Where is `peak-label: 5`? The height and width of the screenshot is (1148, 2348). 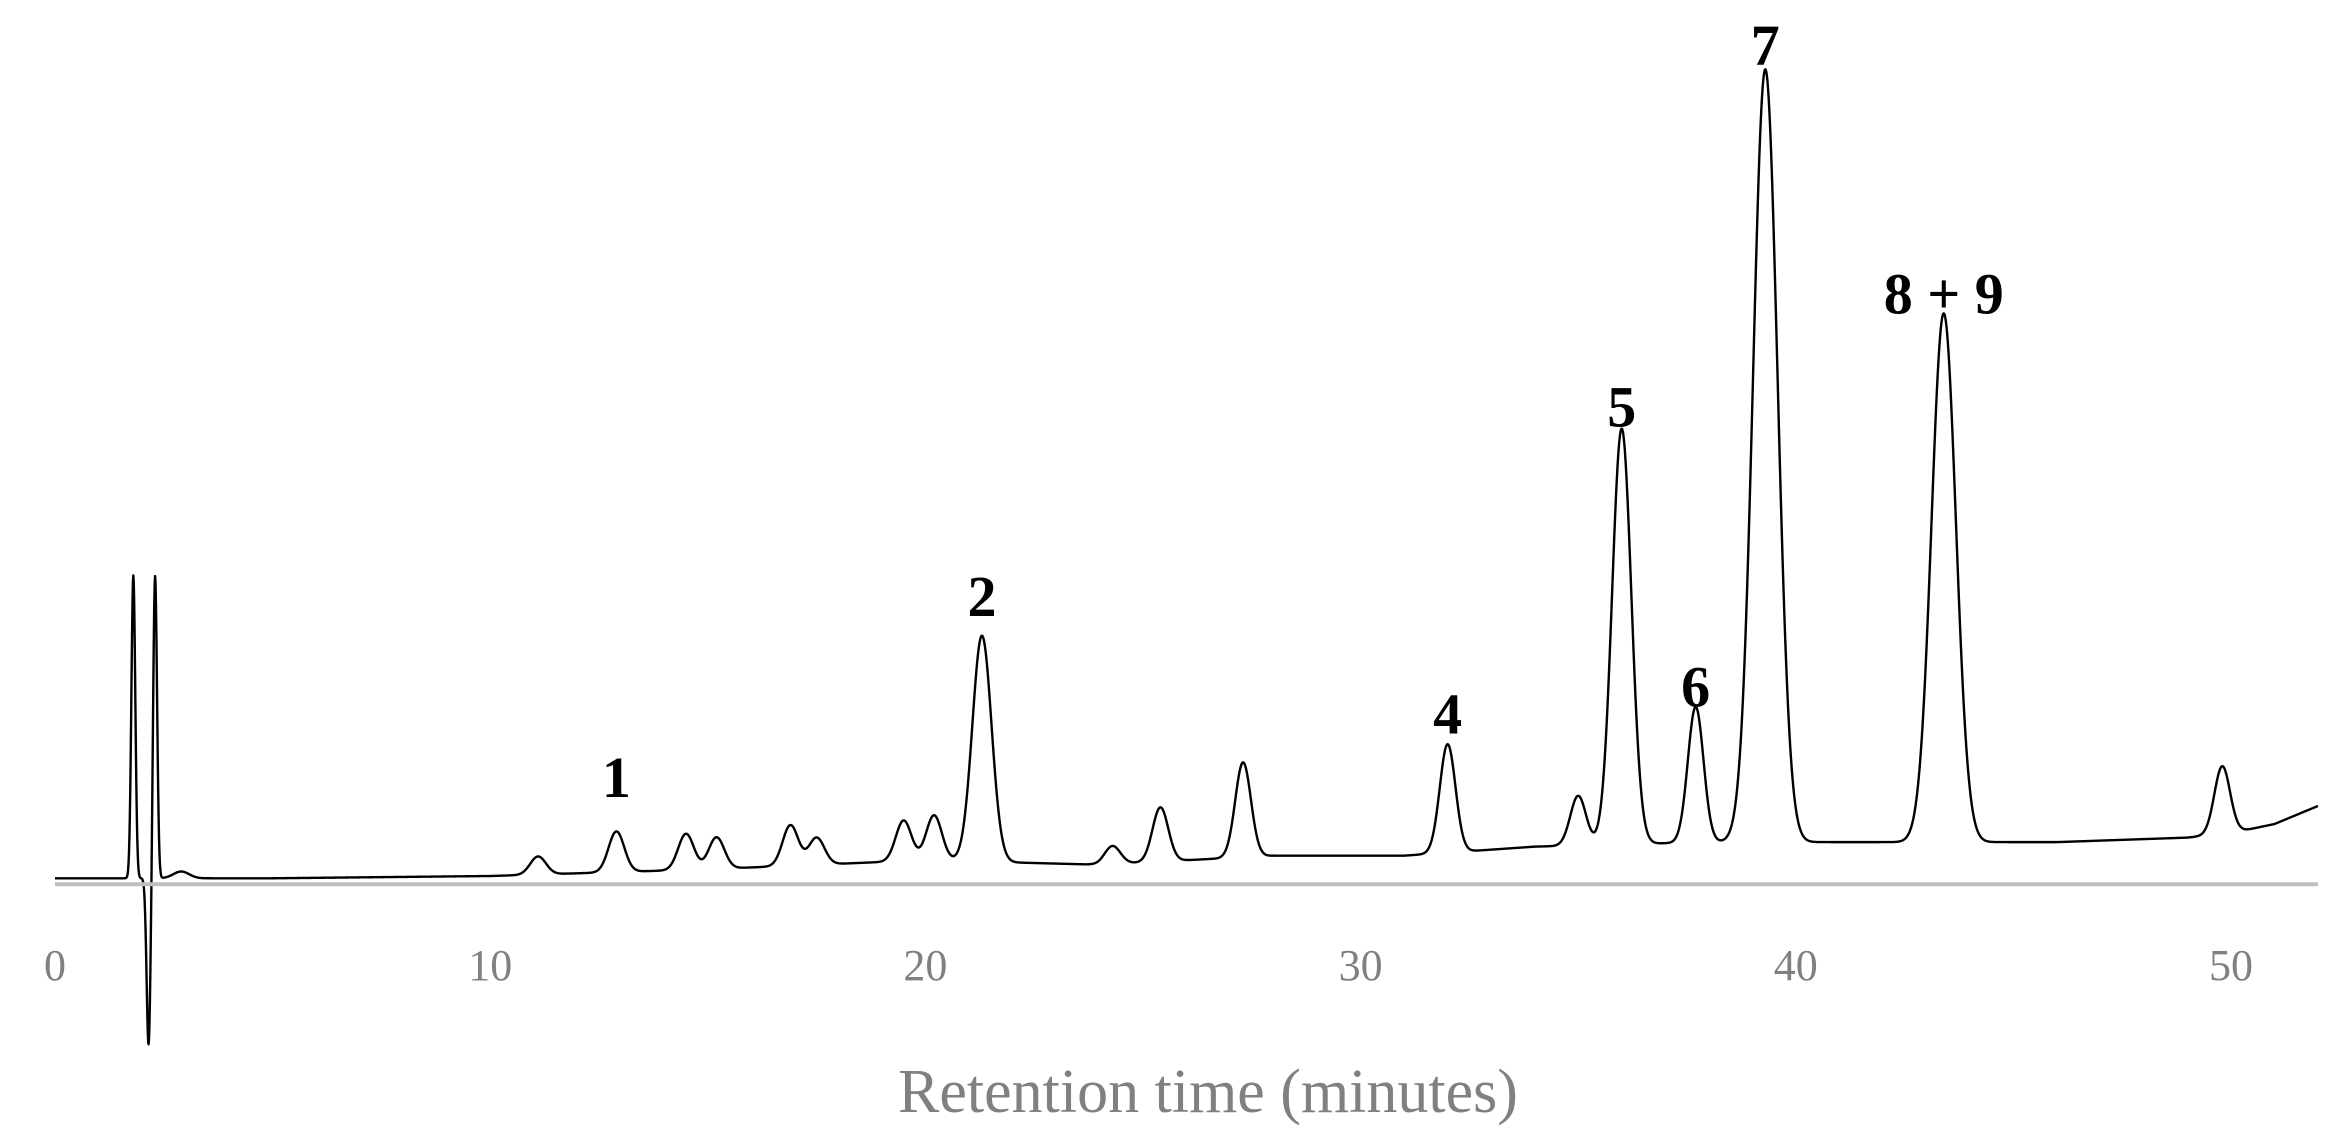
peak-label: 5 is located at coordinates (1621, 406).